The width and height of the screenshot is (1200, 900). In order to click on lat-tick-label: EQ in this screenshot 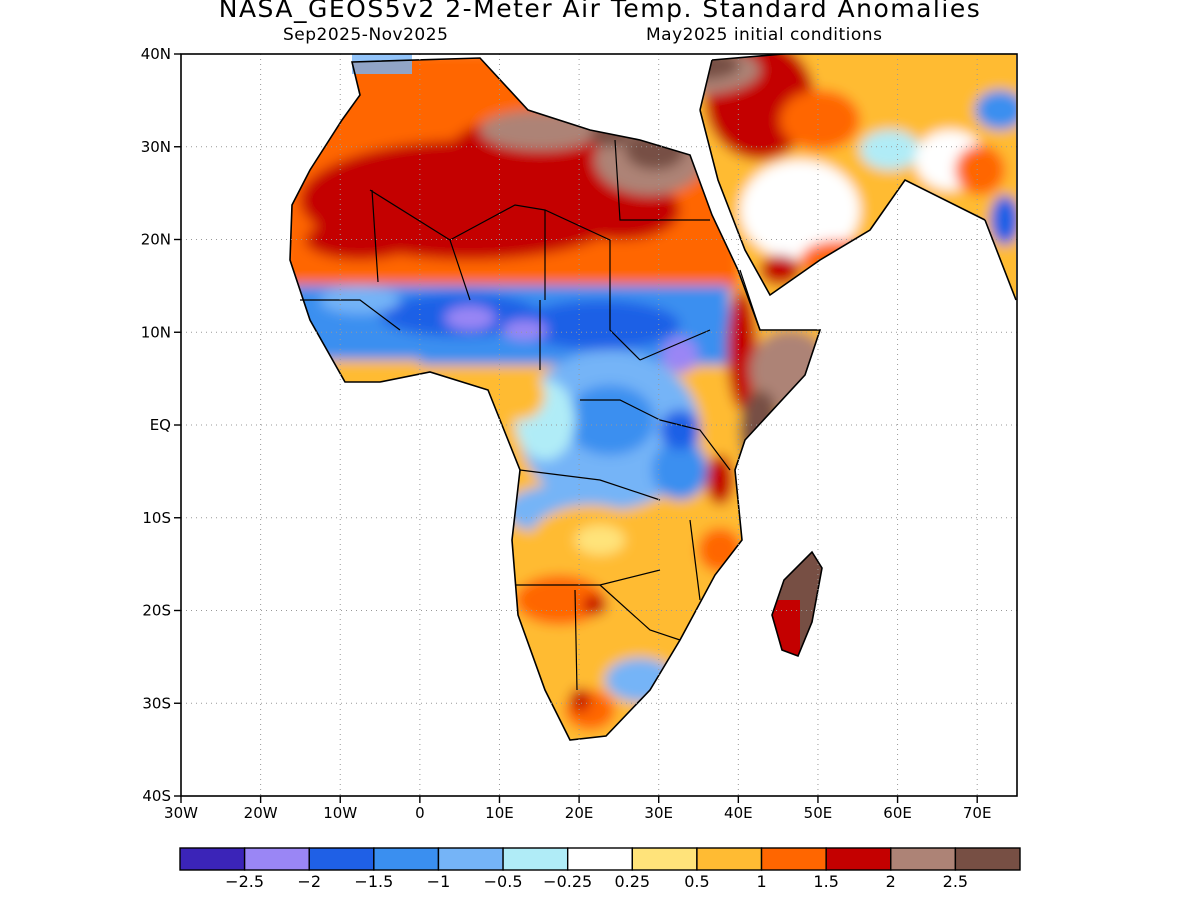, I will do `click(160, 425)`.